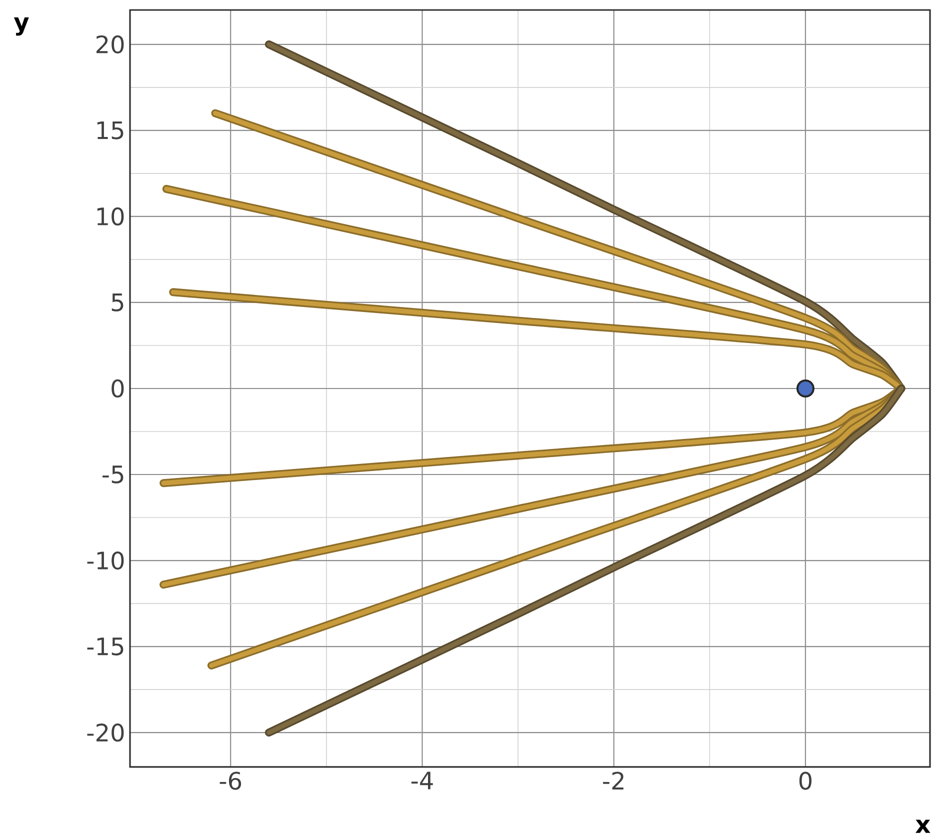 The width and height of the screenshot is (936, 838). Describe the element at coordinates (105, 560) in the screenshot. I see `y-tick-label: -10` at that location.